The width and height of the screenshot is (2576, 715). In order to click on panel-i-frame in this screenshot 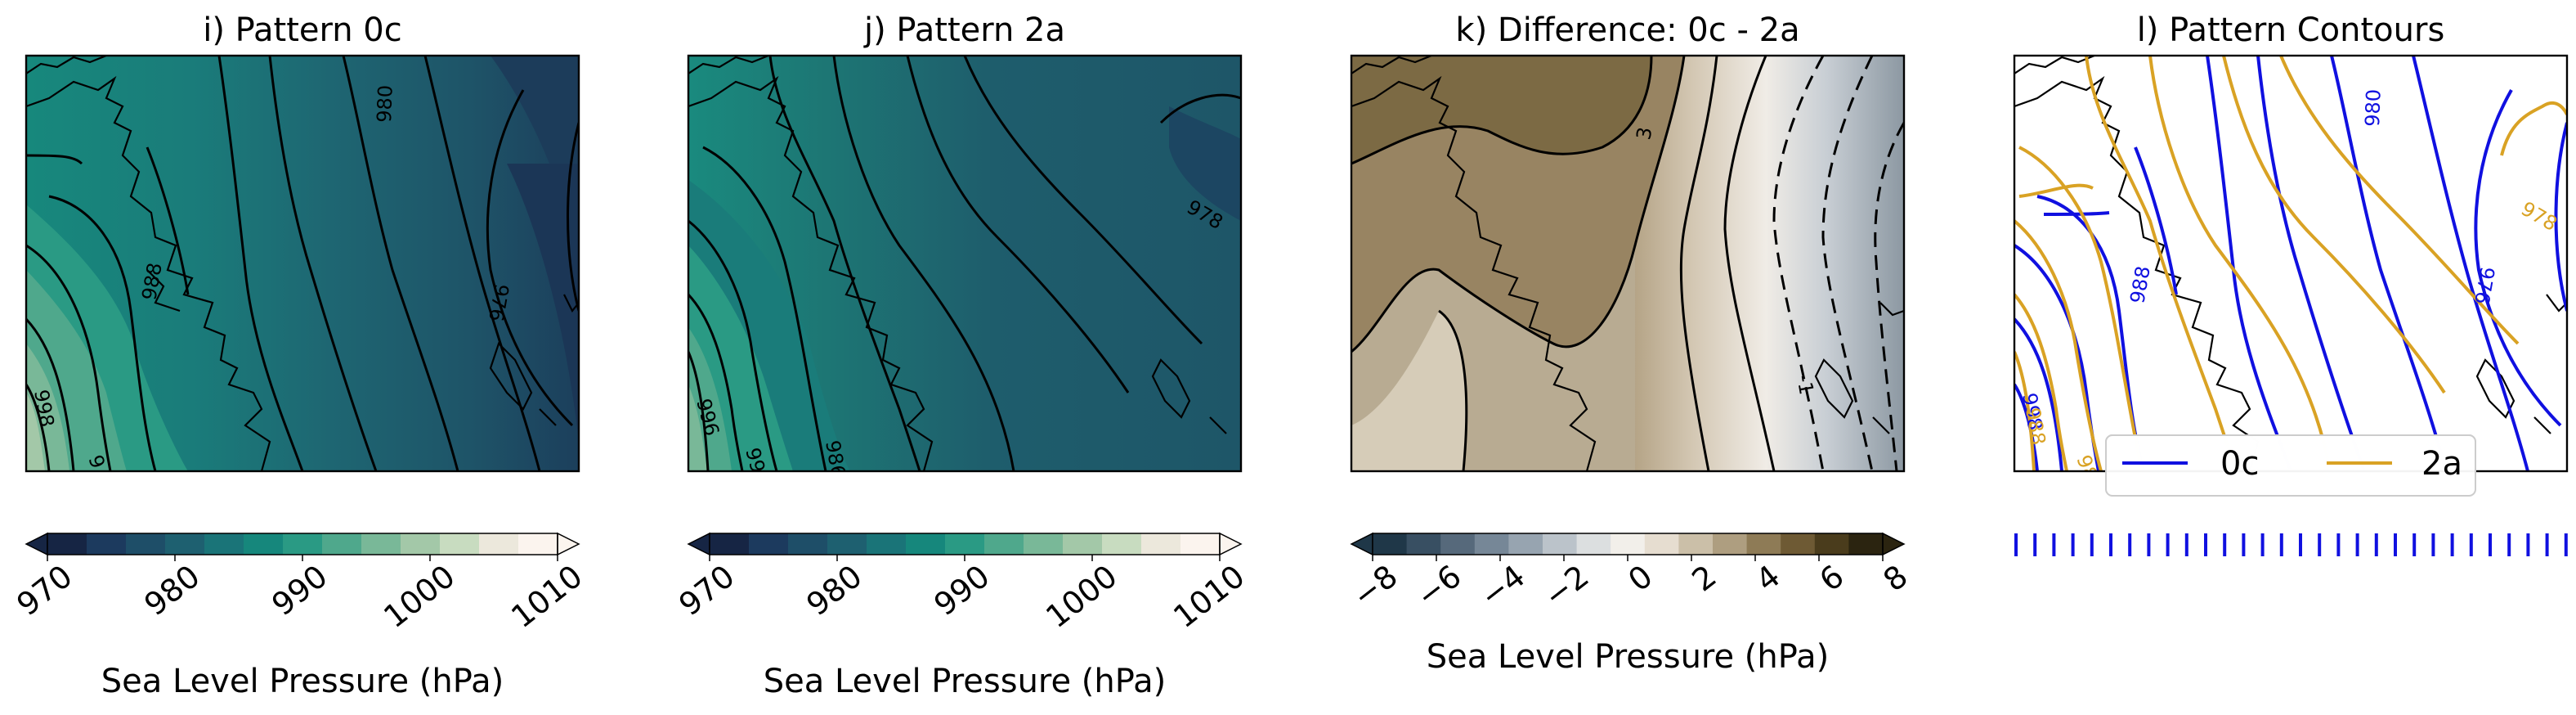, I will do `click(302, 263)`.